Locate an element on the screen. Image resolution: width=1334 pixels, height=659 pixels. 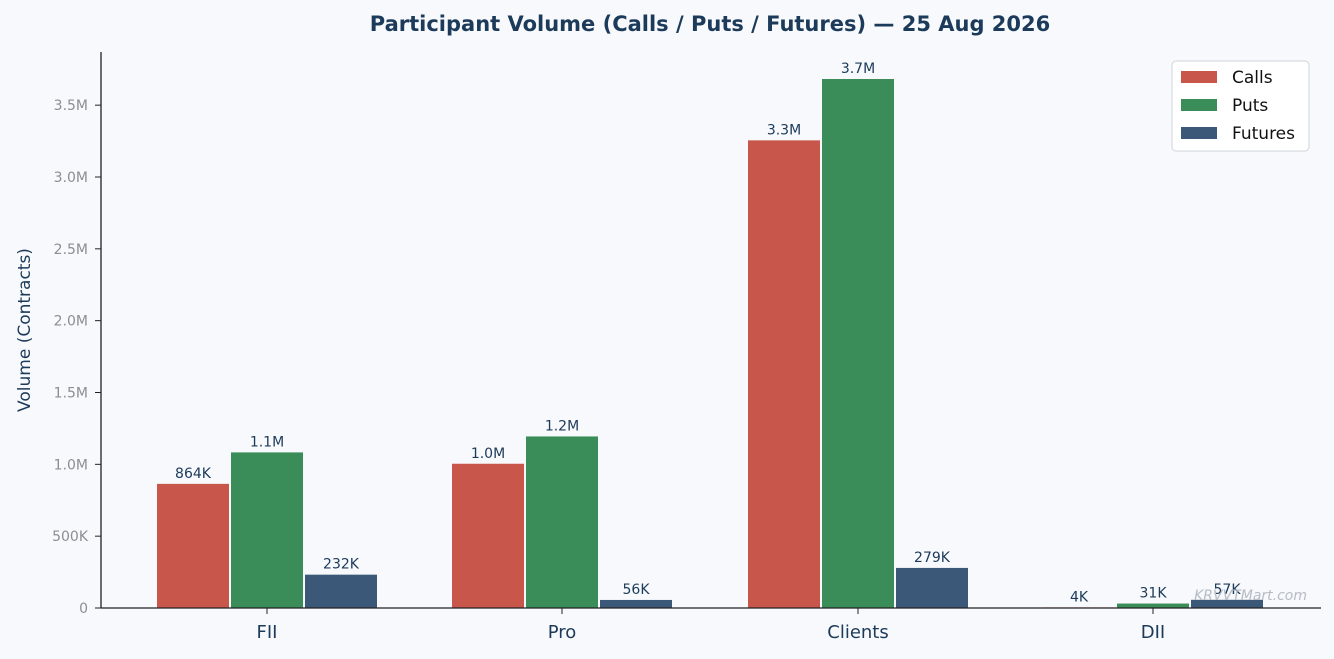
y-tick-label: 0 is located at coordinates (83, 609).